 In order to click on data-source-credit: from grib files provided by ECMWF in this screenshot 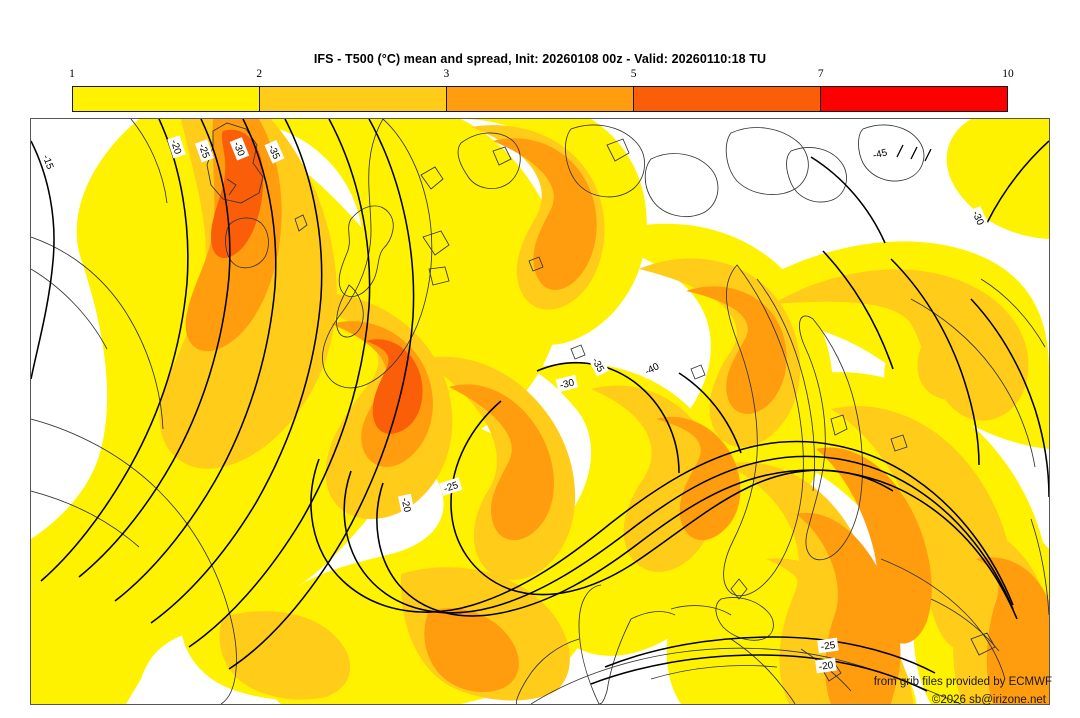, I will do `click(962, 682)`.